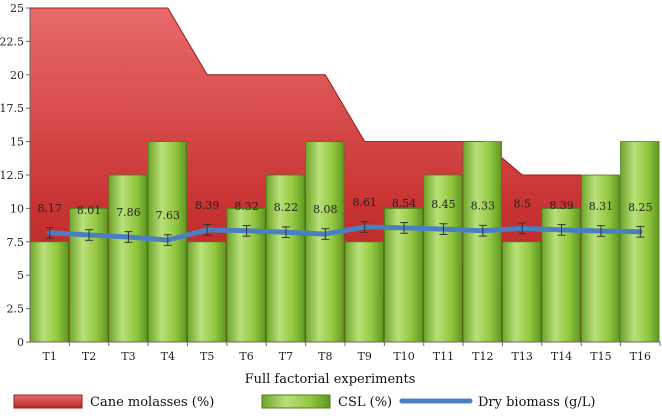 The width and height of the screenshot is (662, 418). What do you see at coordinates (364, 227) in the screenshot?
I see `error-bar-t9` at bounding box center [364, 227].